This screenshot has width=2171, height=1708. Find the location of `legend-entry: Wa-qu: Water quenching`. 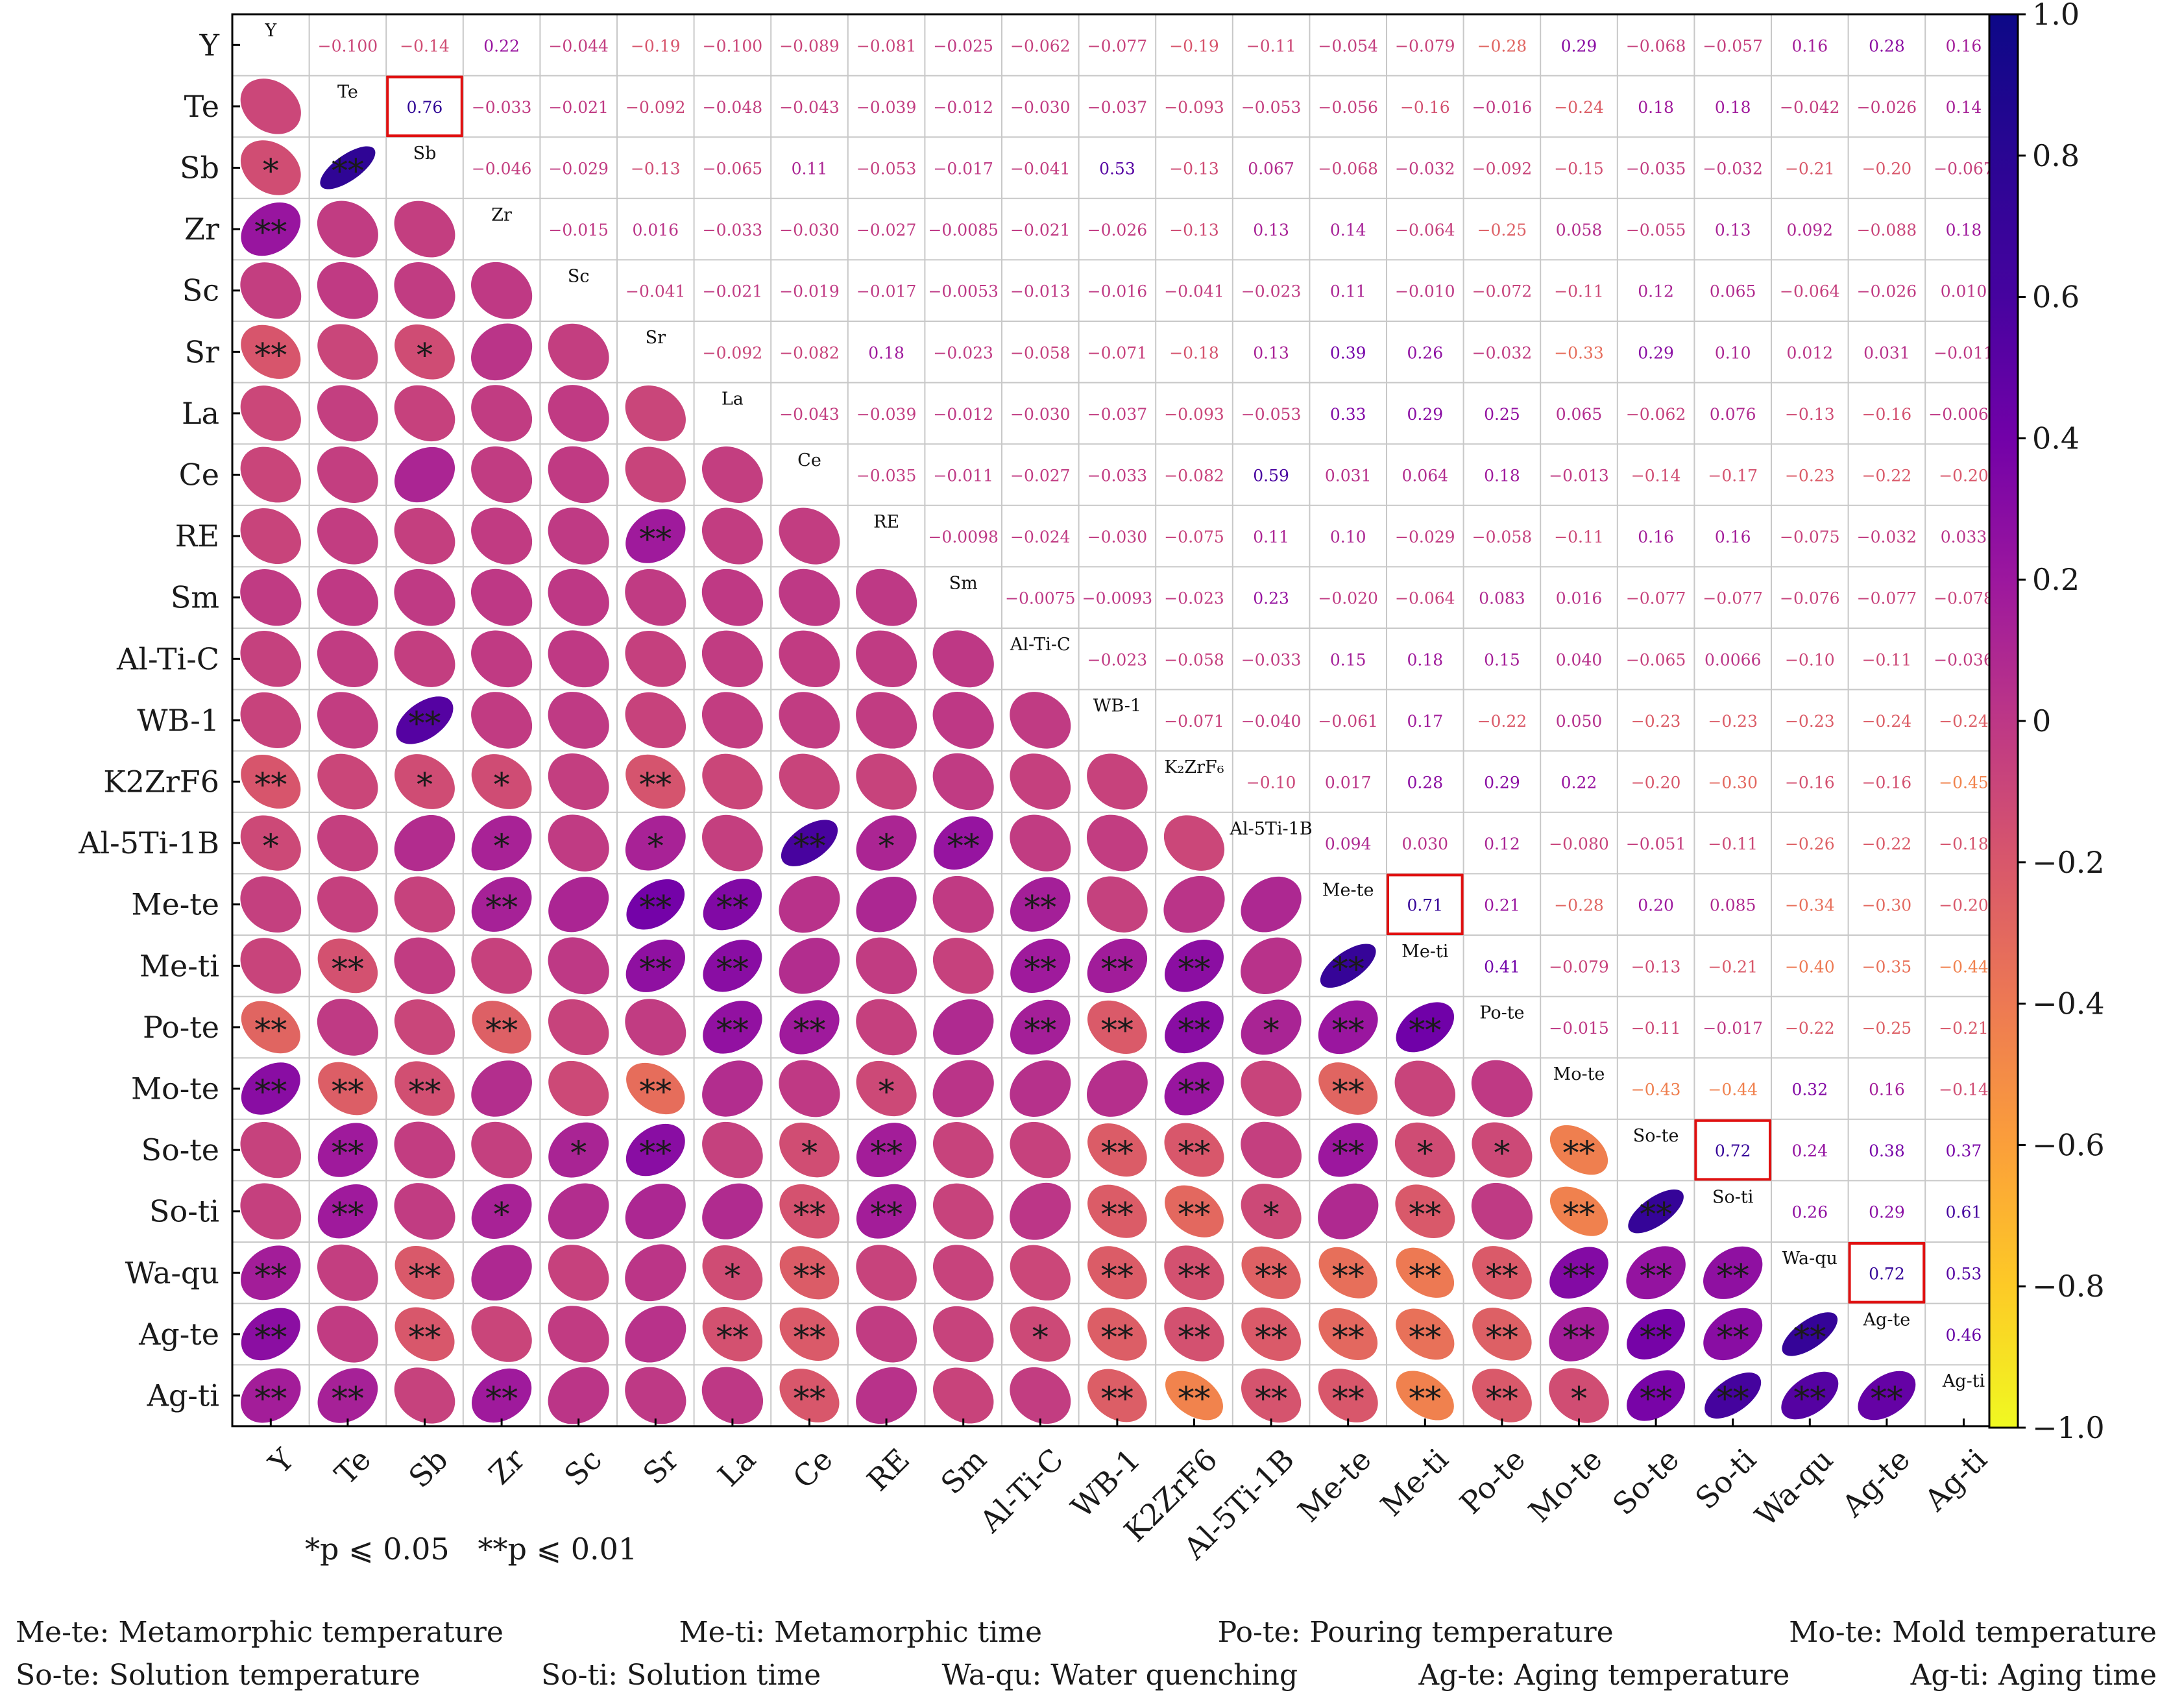

legend-entry: Wa-qu: Water quenching is located at coordinates (1119, 1675).